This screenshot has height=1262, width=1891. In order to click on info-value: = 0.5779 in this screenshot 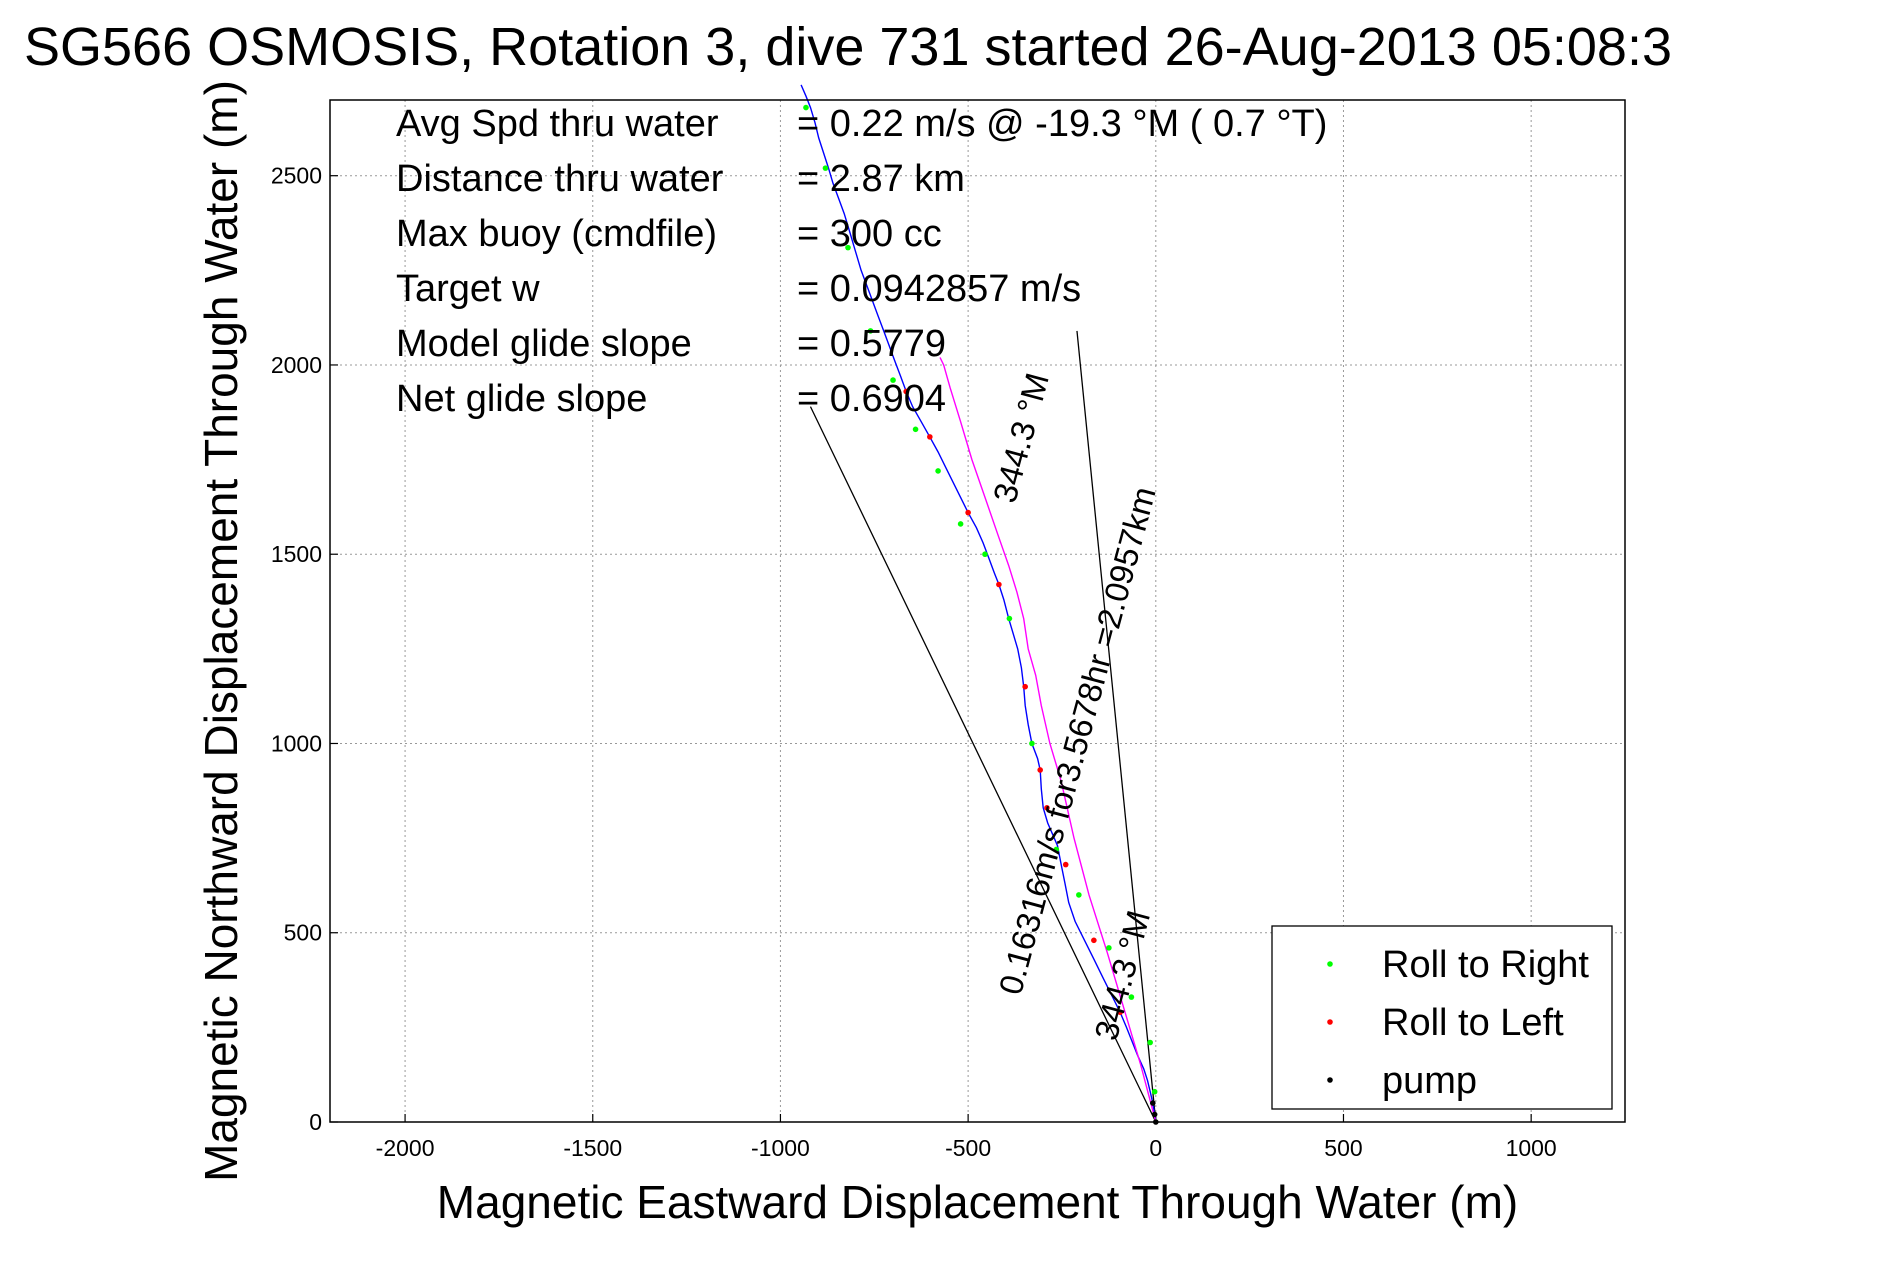, I will do `click(871, 344)`.